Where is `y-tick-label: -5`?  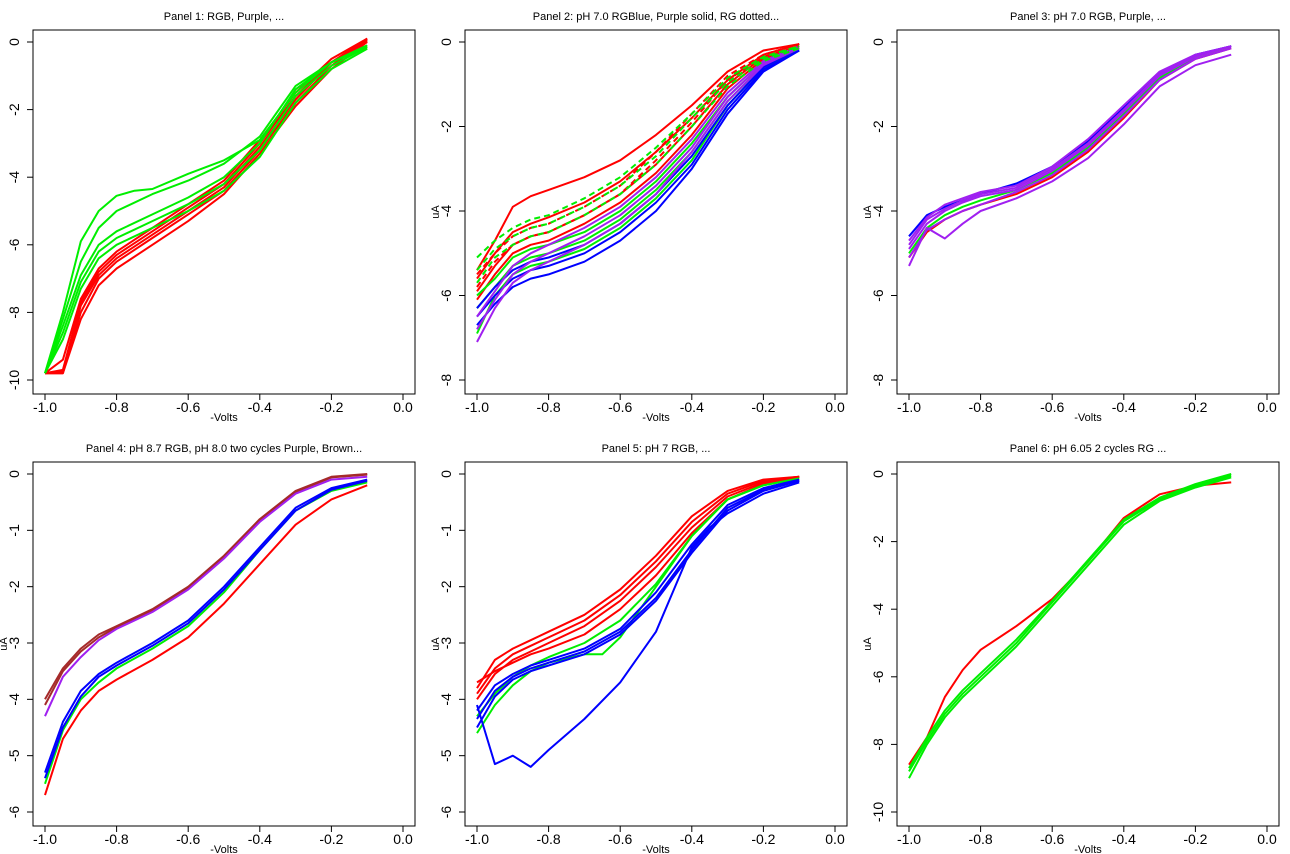 y-tick-label: -5 is located at coordinates (446, 755).